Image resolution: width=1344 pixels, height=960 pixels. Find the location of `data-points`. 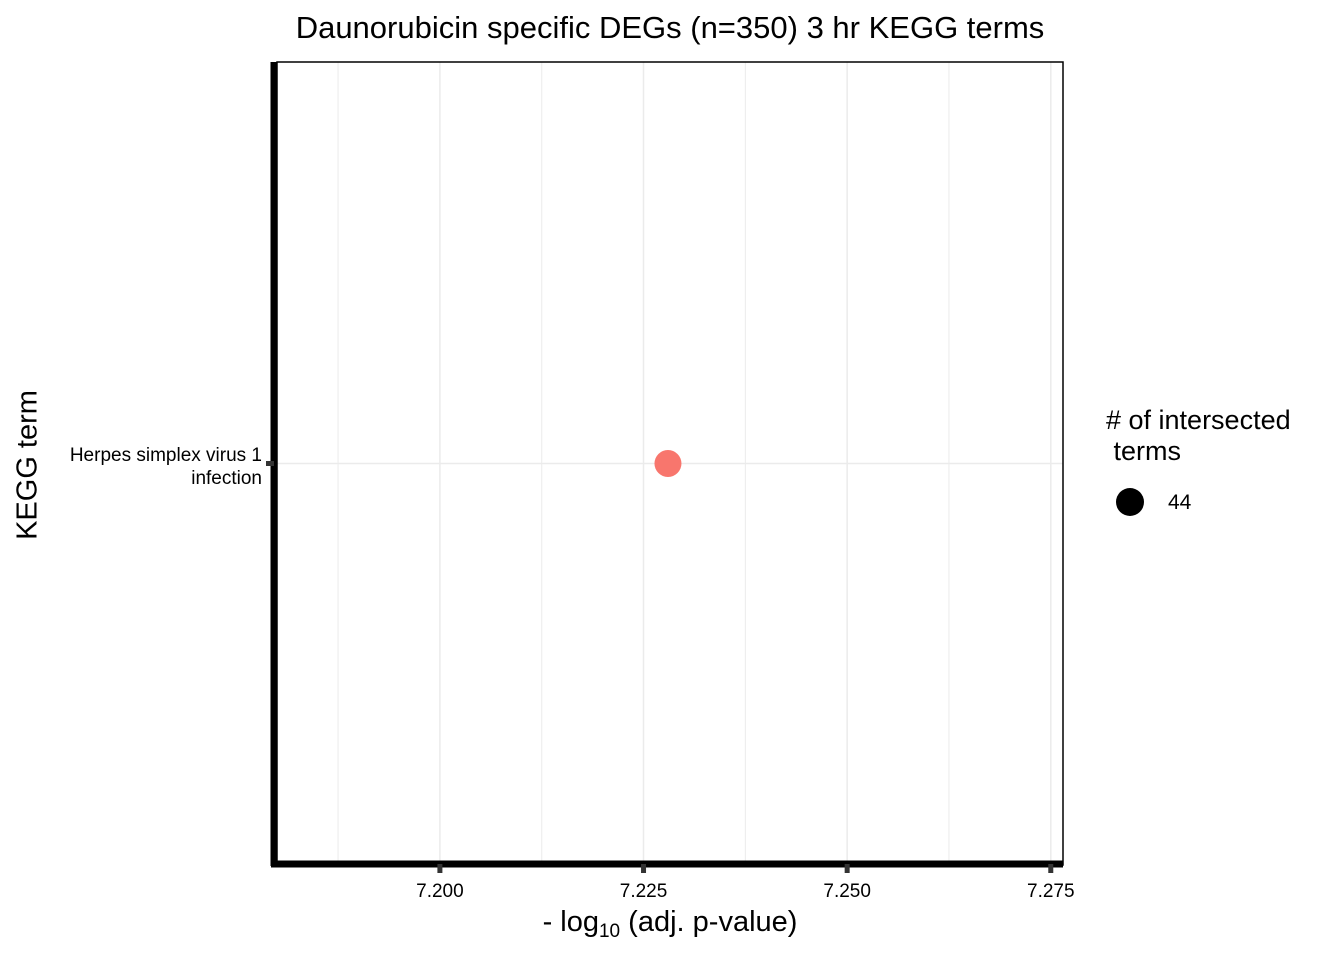

data-points is located at coordinates (668, 463).